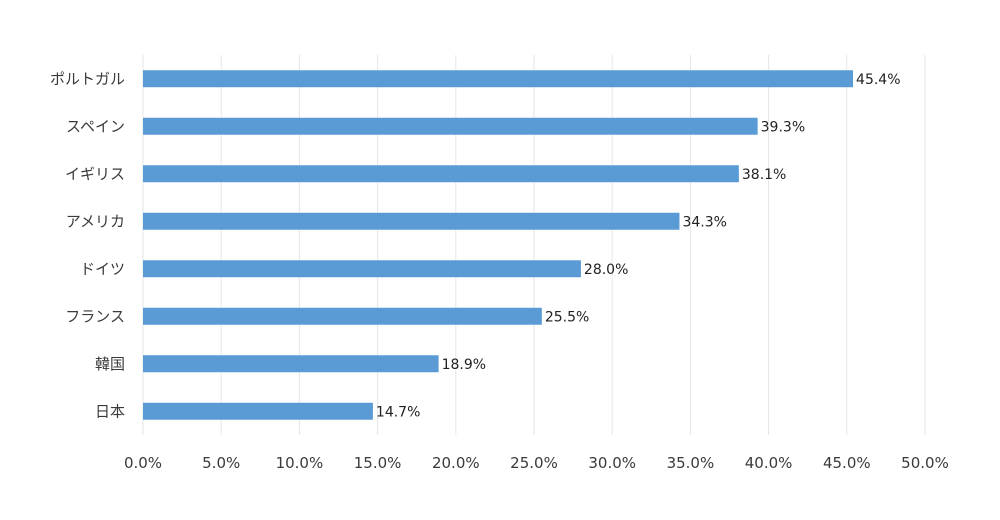  Describe the element at coordinates (691, 463) in the screenshot. I see `x-tick-label: 35.0%` at that location.